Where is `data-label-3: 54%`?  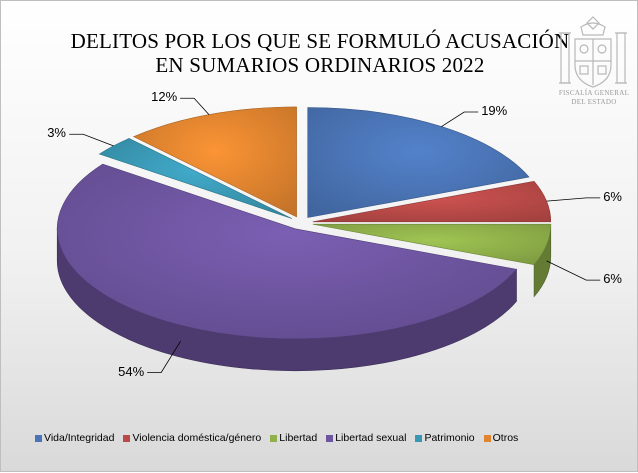 data-label-3: 54% is located at coordinates (131, 371).